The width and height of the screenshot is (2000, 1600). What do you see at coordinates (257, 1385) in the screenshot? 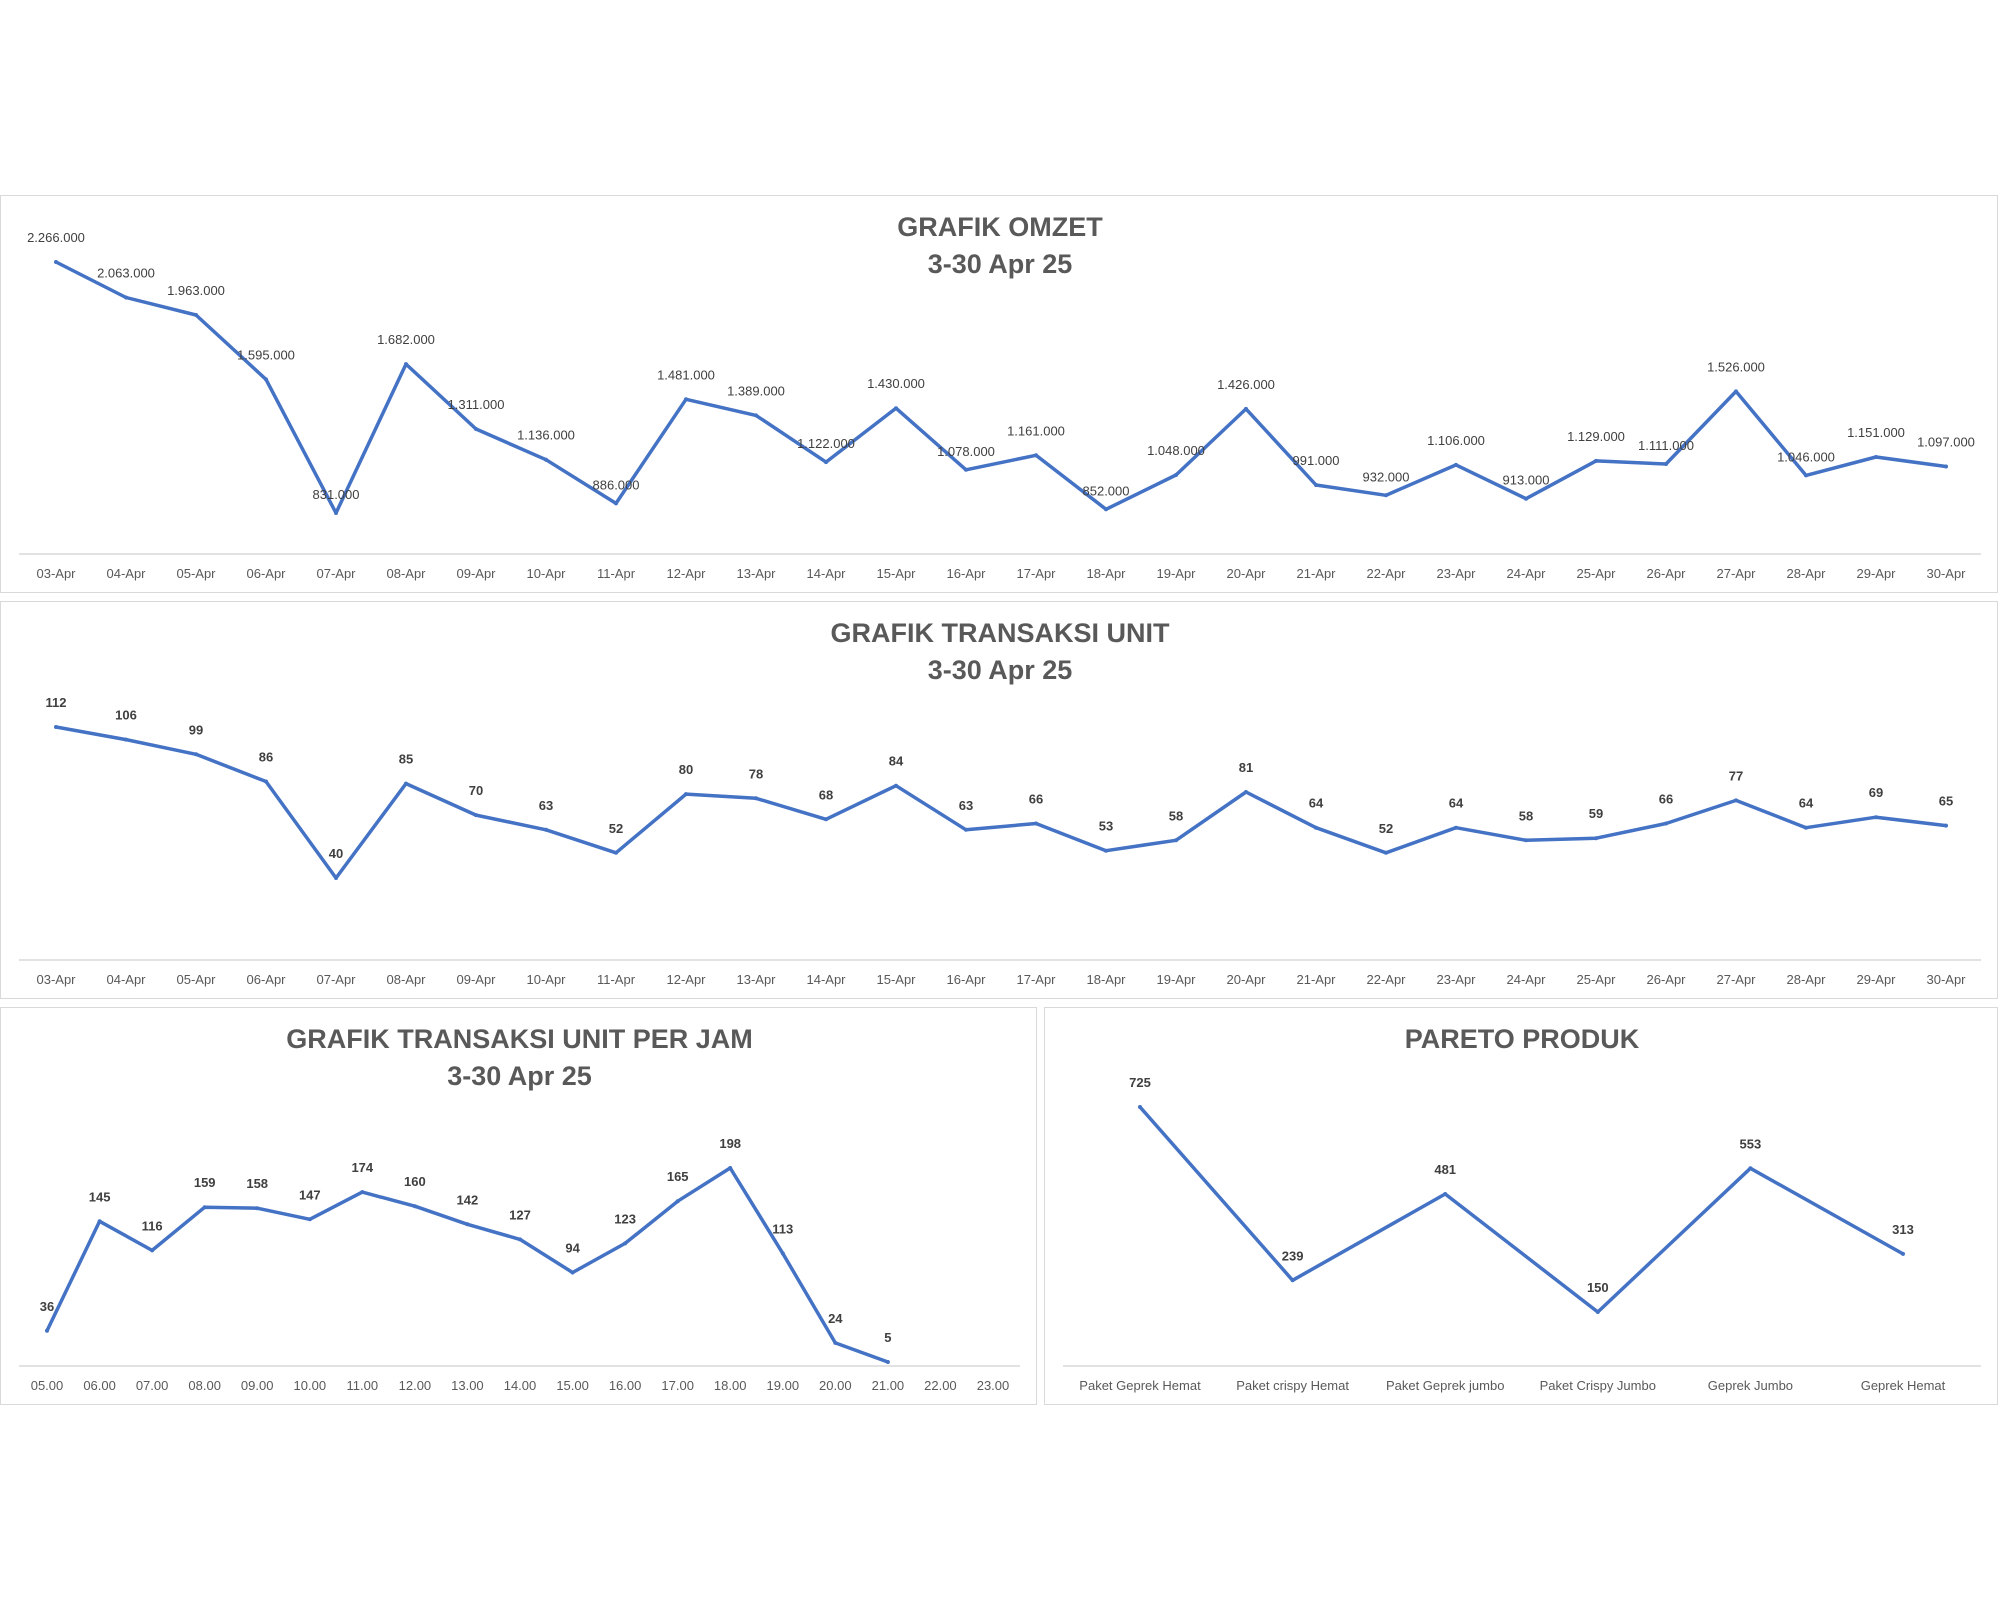
I see `per-jam-x-tick-label: 09.00` at bounding box center [257, 1385].